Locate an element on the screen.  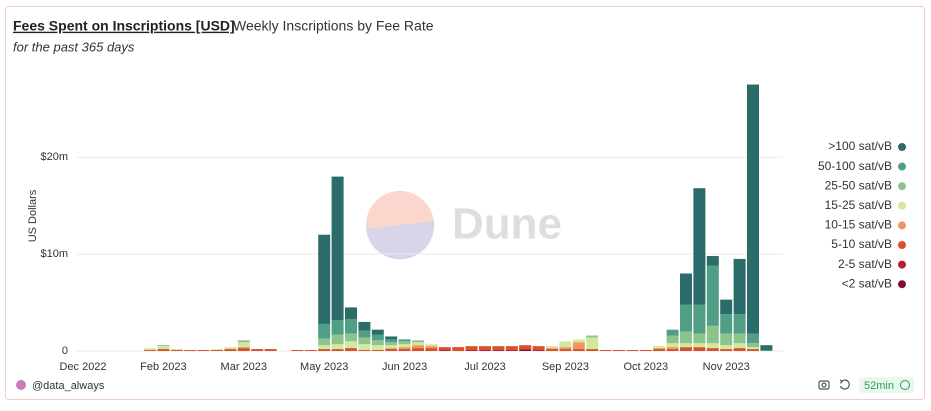
y-tick-label: 0 is located at coordinates (65, 351).